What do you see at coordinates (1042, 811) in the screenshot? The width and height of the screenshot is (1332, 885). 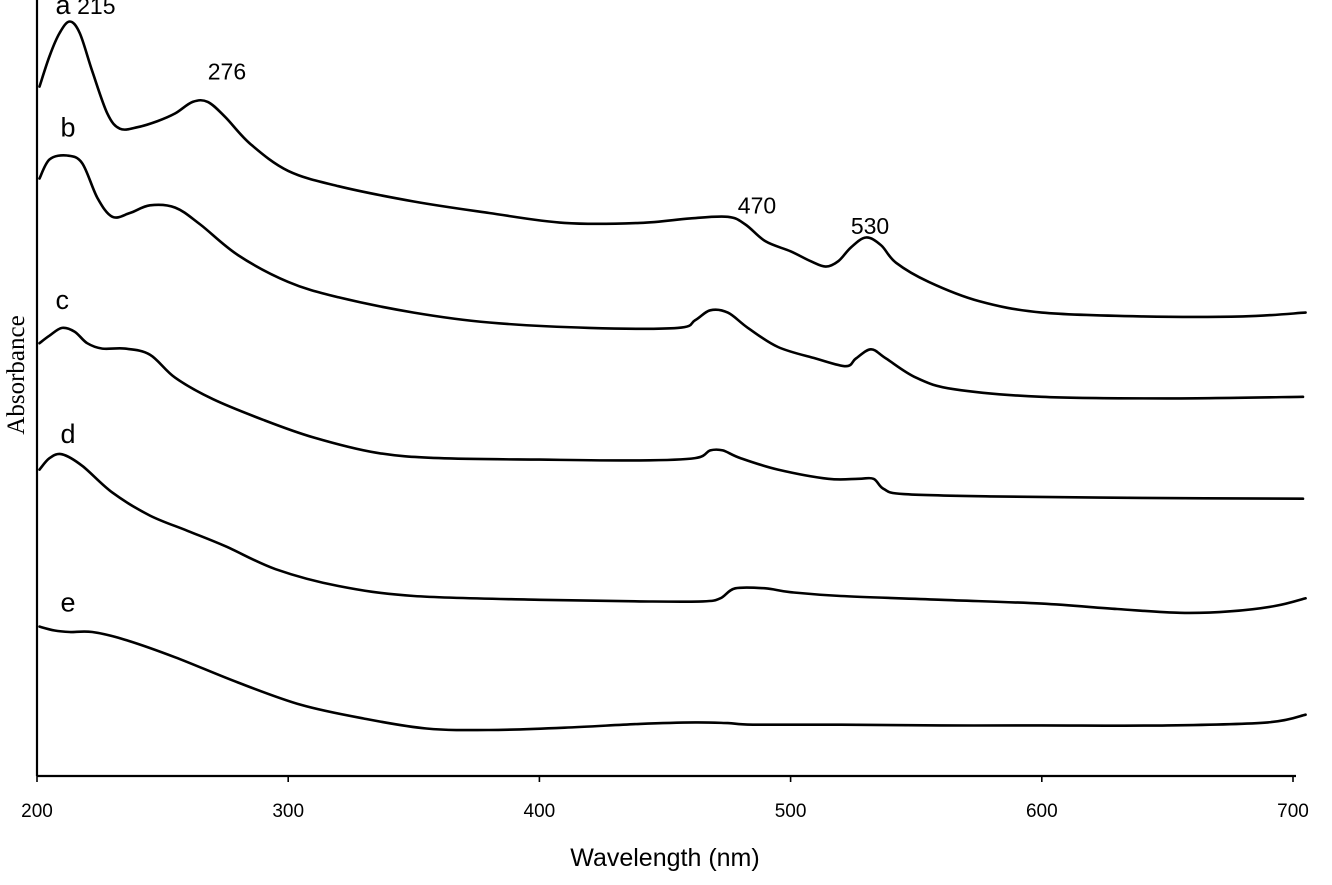 I see `x-tick-label: 600` at bounding box center [1042, 811].